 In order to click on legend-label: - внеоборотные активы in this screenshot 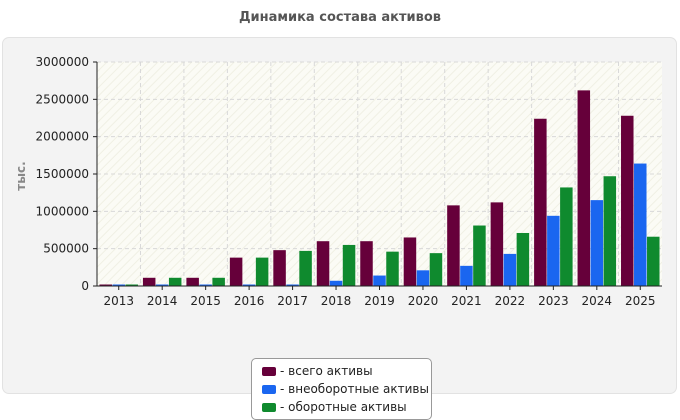, I will do `click(354, 389)`.